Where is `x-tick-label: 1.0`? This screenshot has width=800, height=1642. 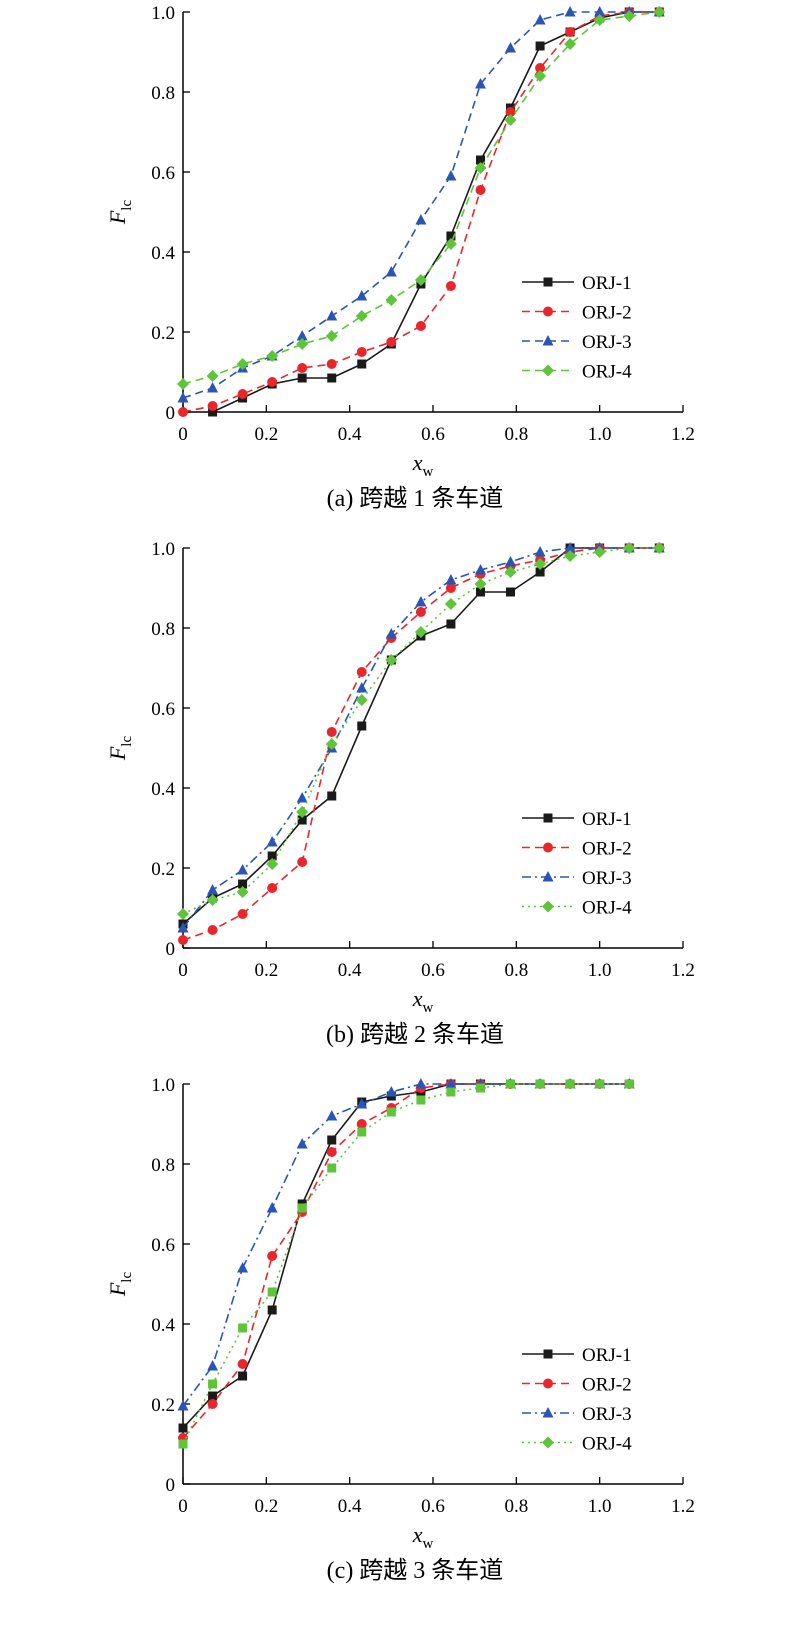
x-tick-label: 1.0 is located at coordinates (600, 970).